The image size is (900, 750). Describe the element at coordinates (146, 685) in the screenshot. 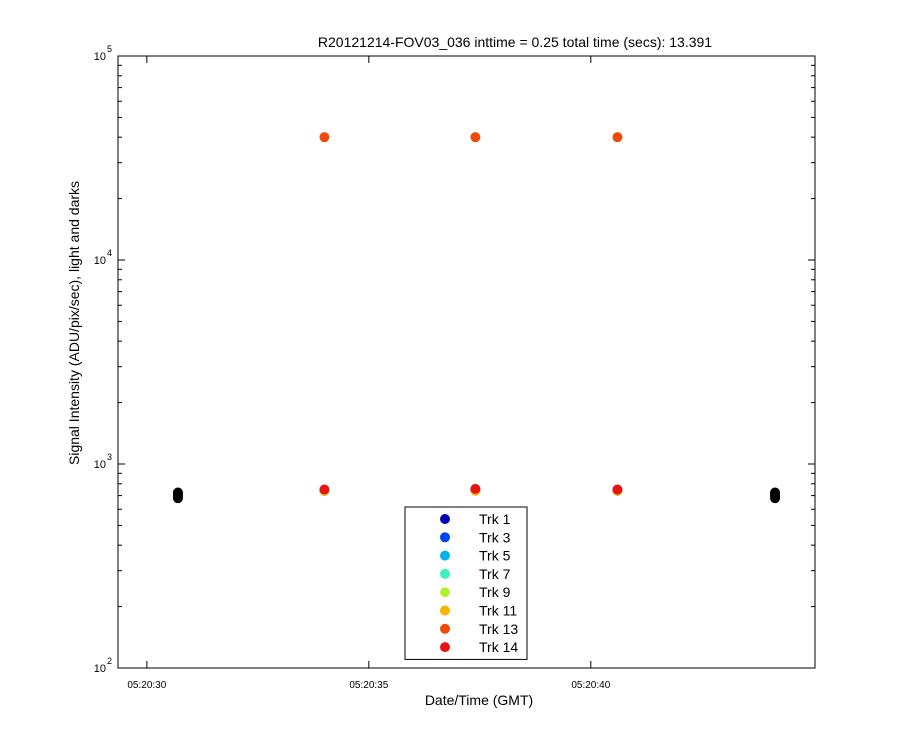

I see `x-tick-label: 05:20:30` at that location.